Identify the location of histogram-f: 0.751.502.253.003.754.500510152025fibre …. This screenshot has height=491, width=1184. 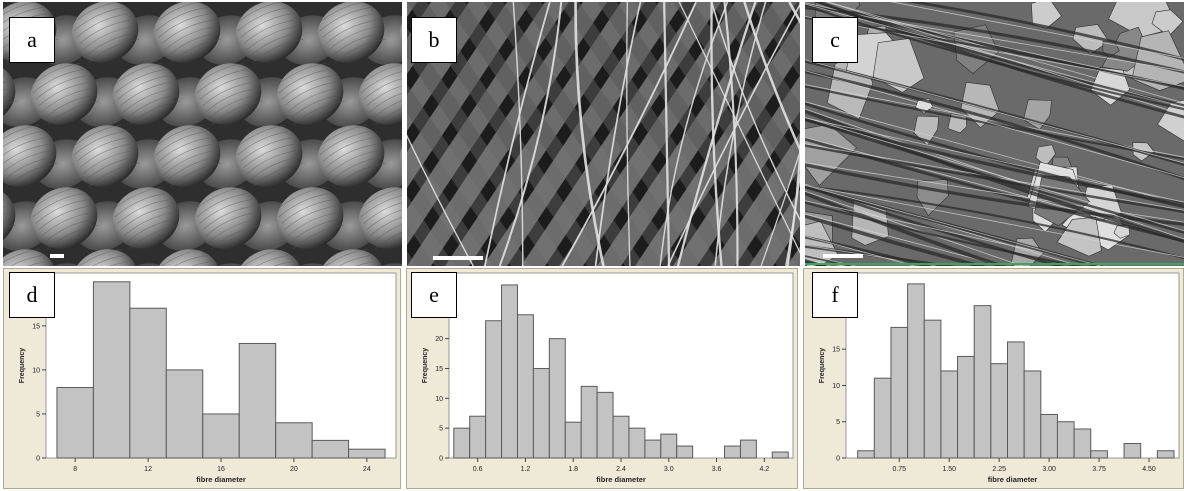
(993, 378).